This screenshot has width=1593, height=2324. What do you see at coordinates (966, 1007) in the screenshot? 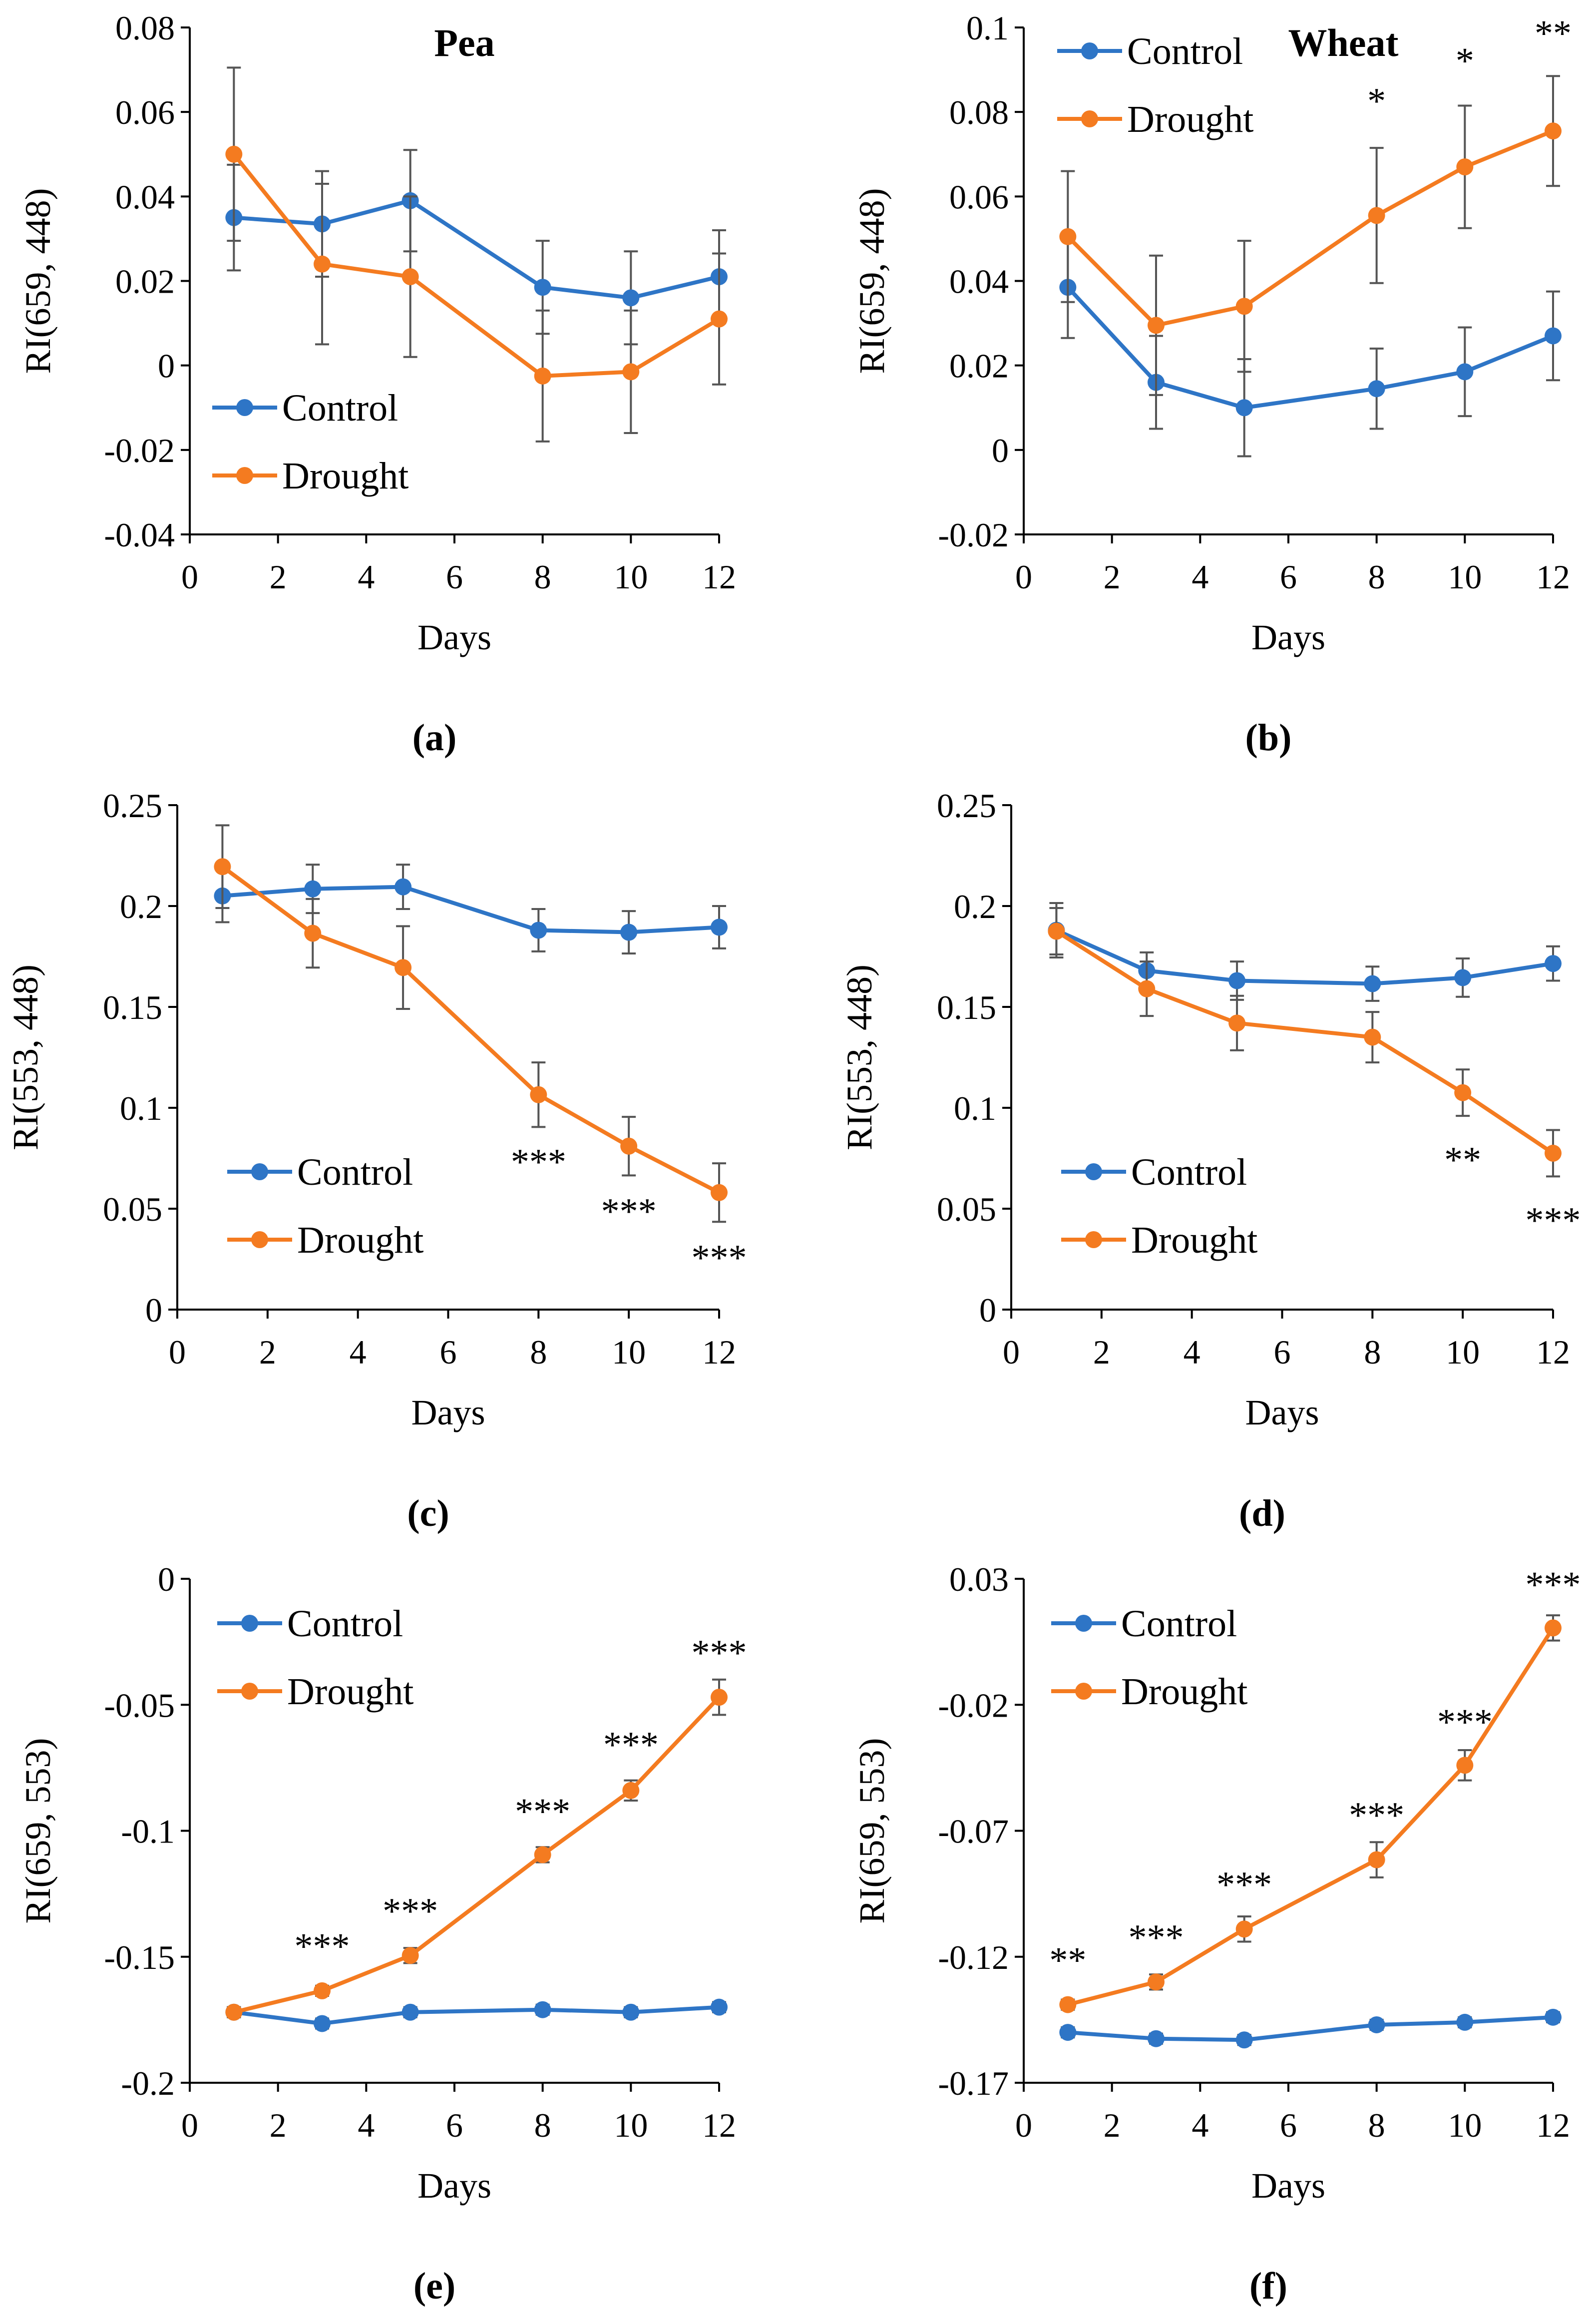
I see `y-tick-label: 0.15` at bounding box center [966, 1007].